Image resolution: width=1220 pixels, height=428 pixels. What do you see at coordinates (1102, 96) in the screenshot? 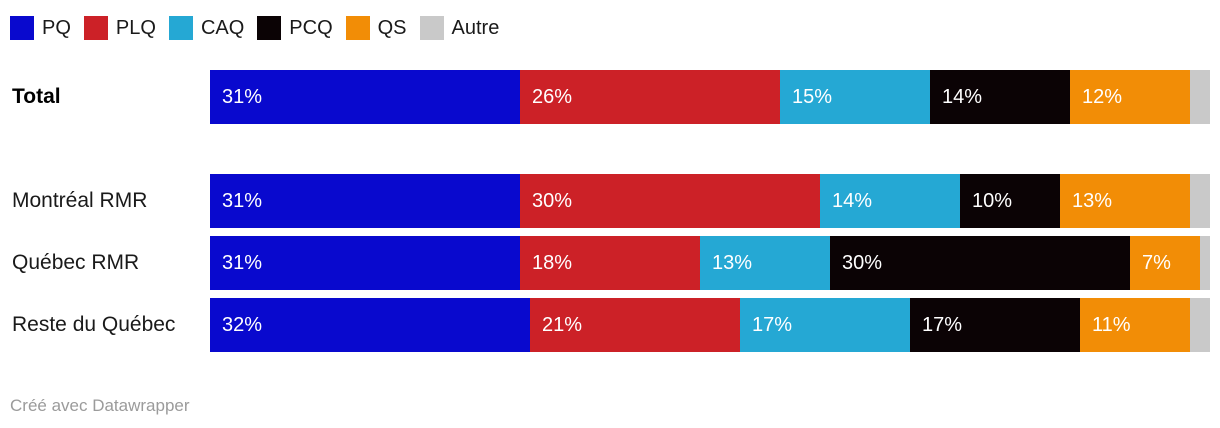
I see `segment-value-label: 12%` at bounding box center [1102, 96].